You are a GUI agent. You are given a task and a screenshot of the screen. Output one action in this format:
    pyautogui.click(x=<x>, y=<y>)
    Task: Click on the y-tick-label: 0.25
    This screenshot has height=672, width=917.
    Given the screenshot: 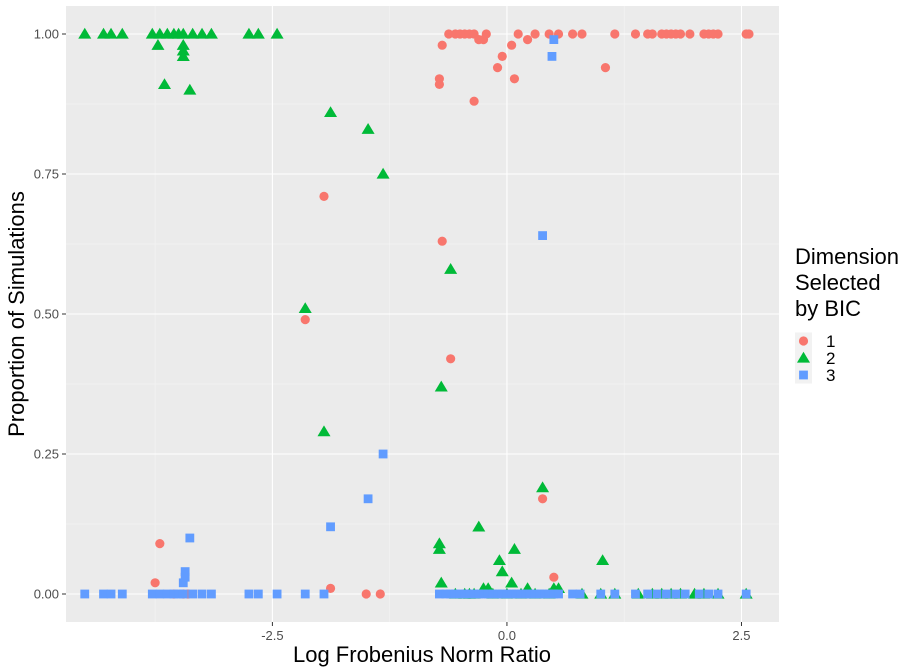 What is the action you would take?
    pyautogui.click(x=46, y=454)
    